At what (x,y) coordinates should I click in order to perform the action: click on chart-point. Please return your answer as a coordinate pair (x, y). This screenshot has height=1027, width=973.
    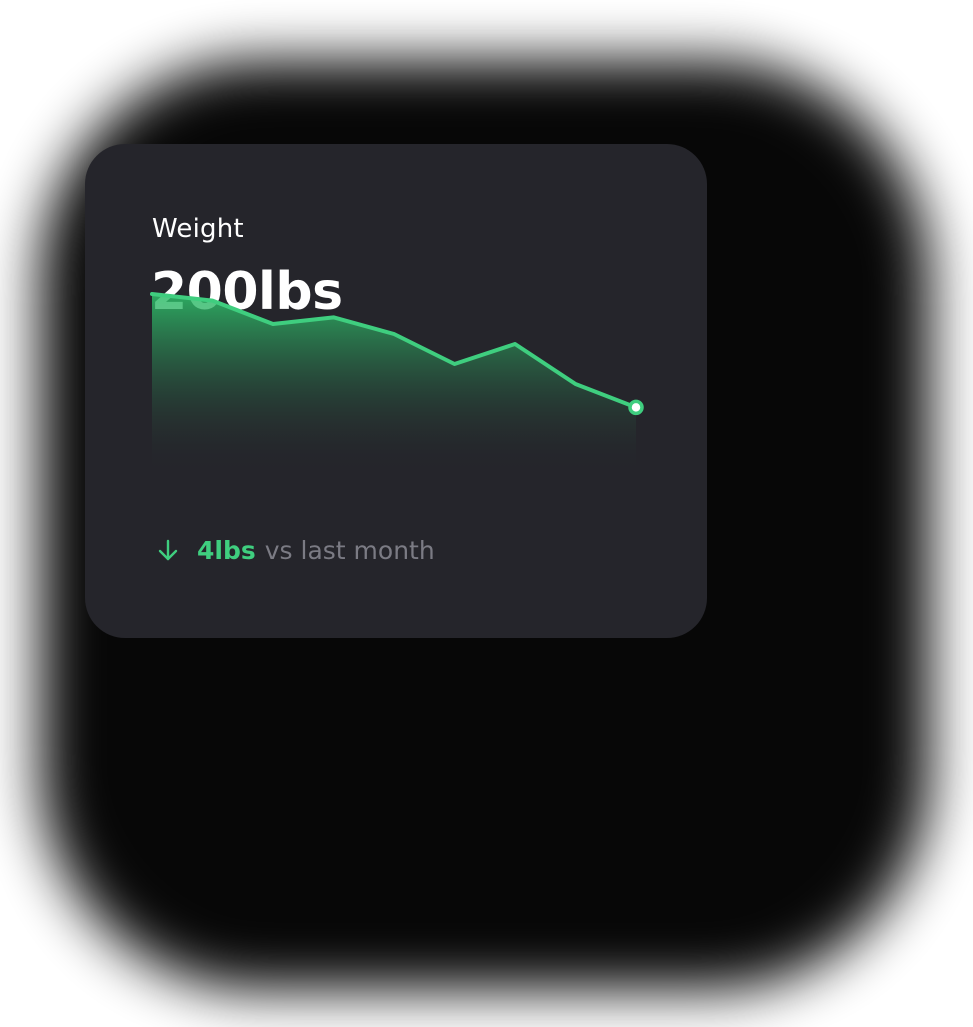
    Looking at the image, I should click on (636, 407).